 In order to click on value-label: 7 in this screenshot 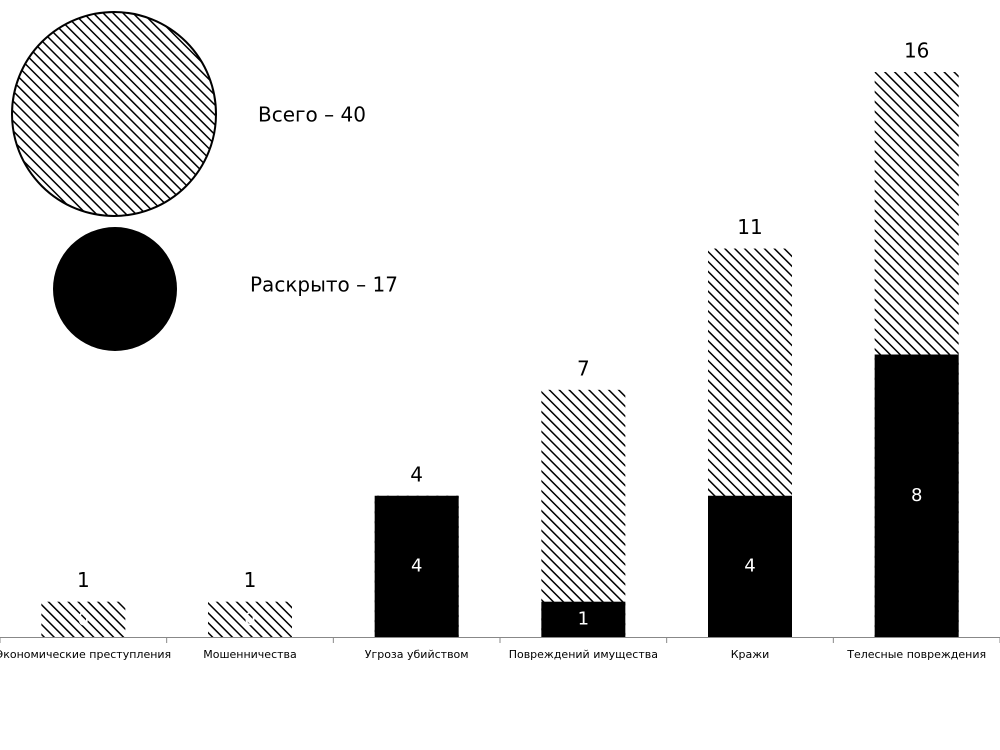, I will do `click(583, 368)`.